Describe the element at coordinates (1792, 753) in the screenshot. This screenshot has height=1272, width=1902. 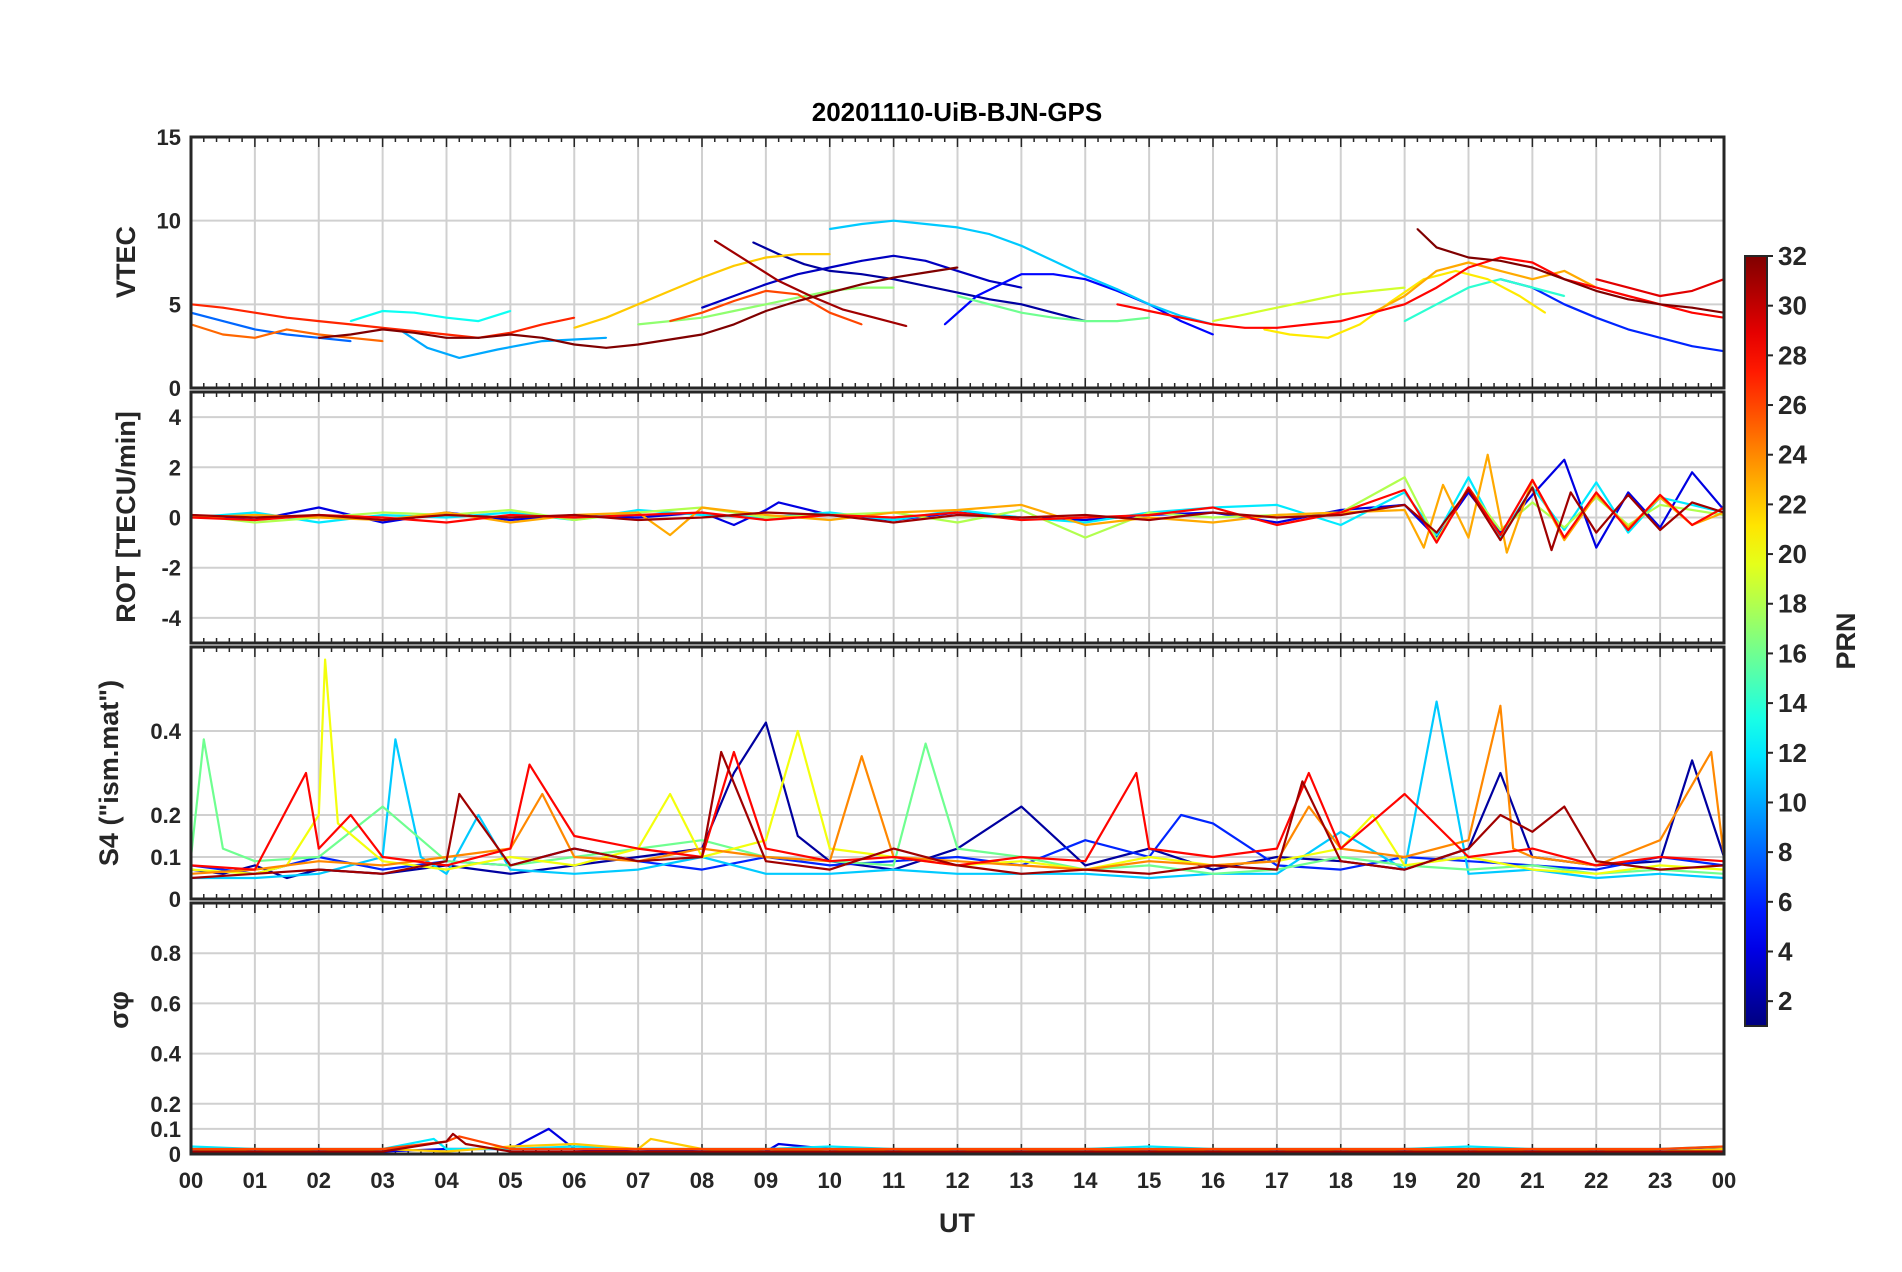
I see `colorbar-tick-label: 12` at that location.